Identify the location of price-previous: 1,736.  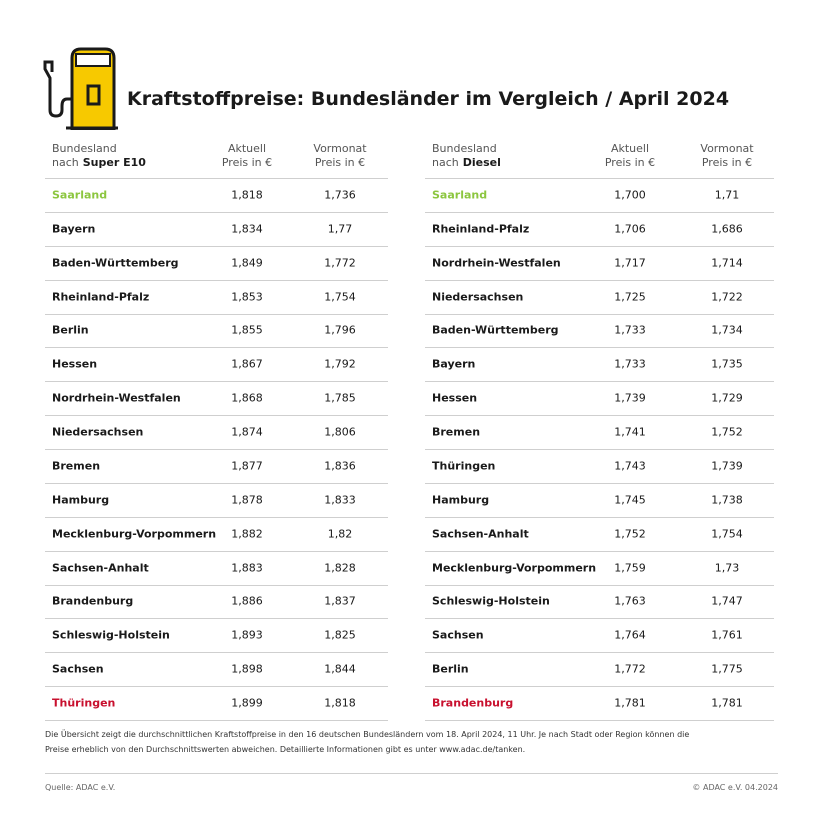
(340, 195).